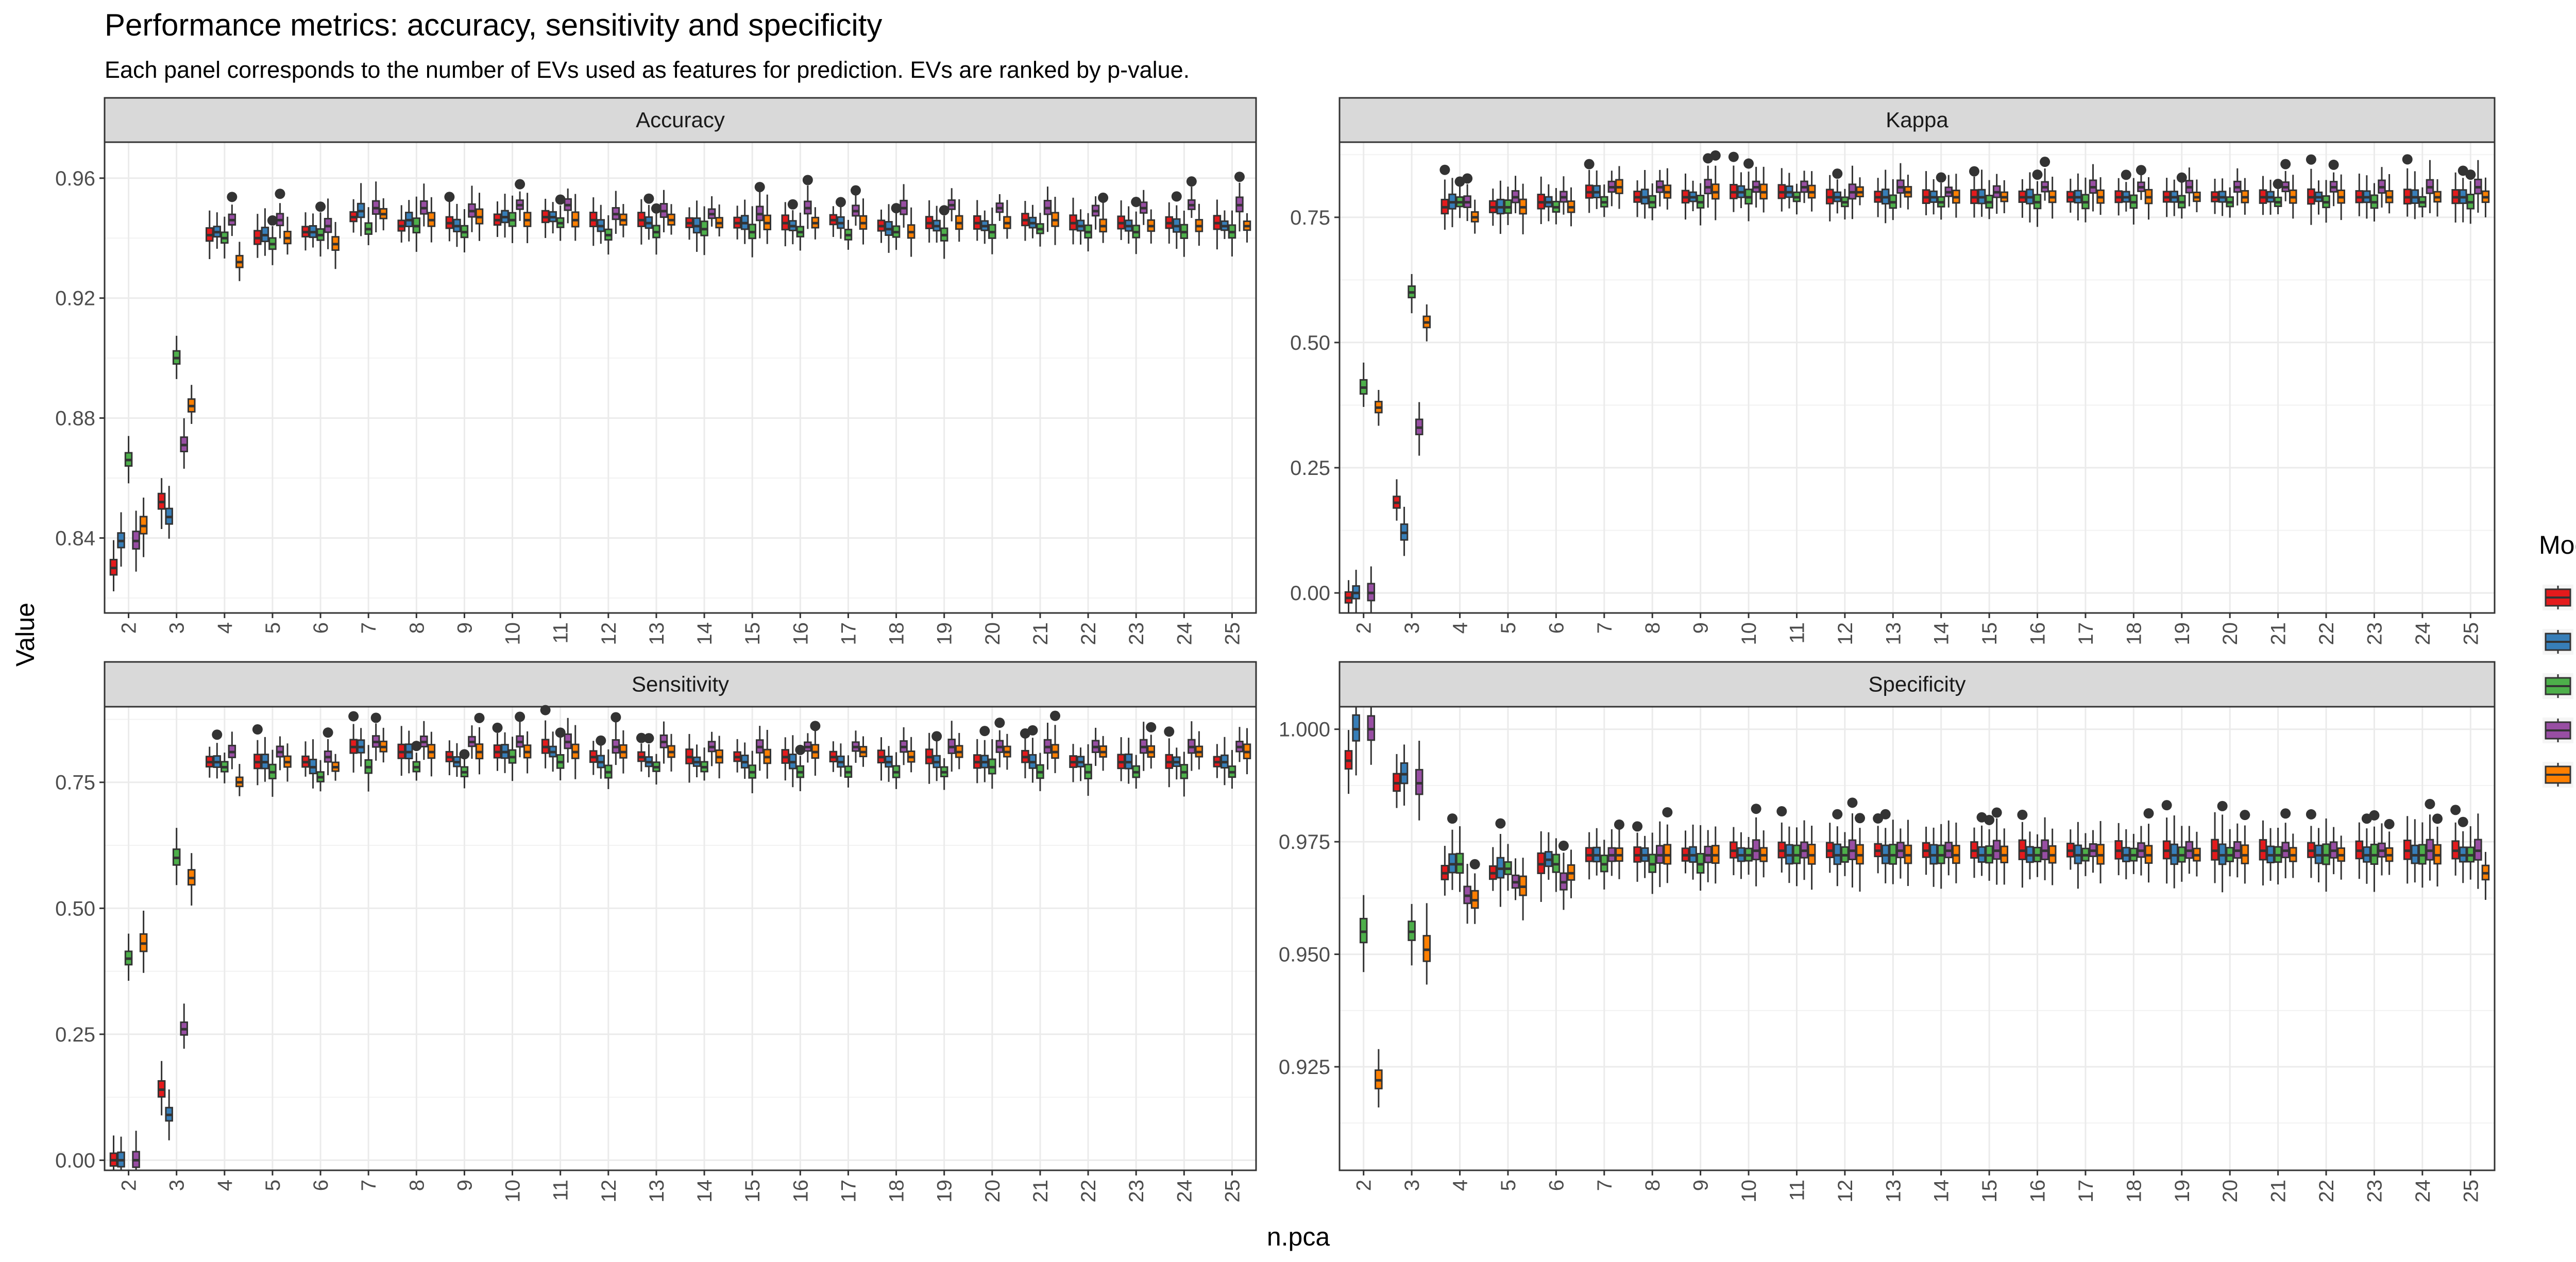  Describe the element at coordinates (1556, 628) in the screenshot. I see `x-tick-label: 6` at that location.